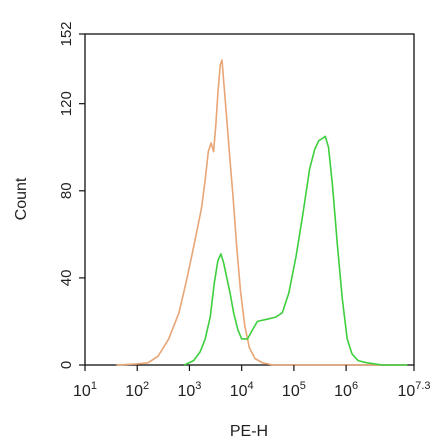  Describe the element at coordinates (413, 390) in the screenshot. I see `x-tick-label: 107.3` at that location.